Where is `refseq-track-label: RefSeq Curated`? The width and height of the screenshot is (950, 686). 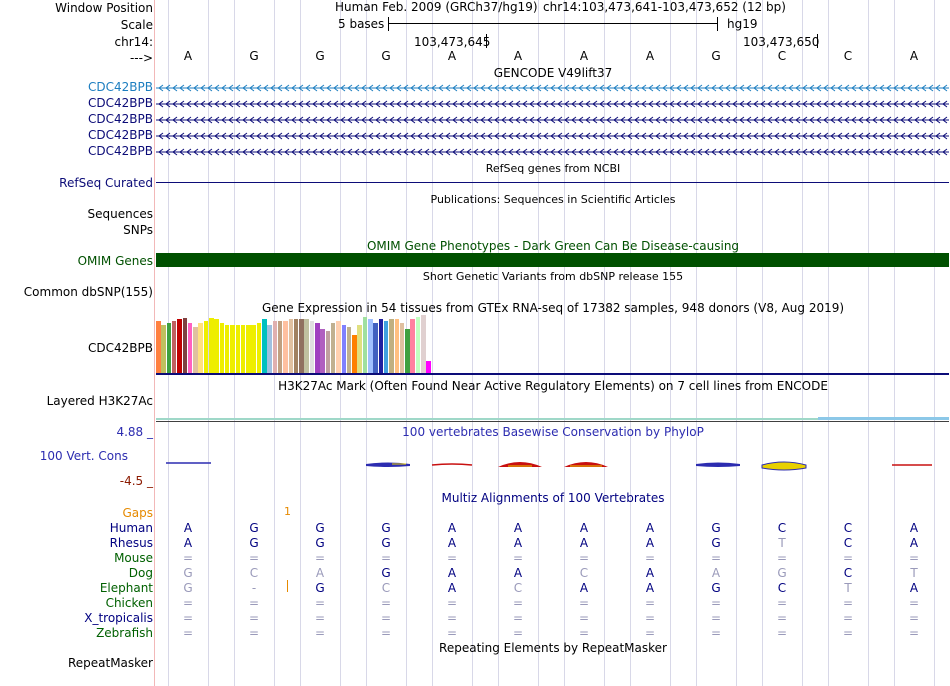
refseq-track-label: RefSeq Curated is located at coordinates (106, 183).